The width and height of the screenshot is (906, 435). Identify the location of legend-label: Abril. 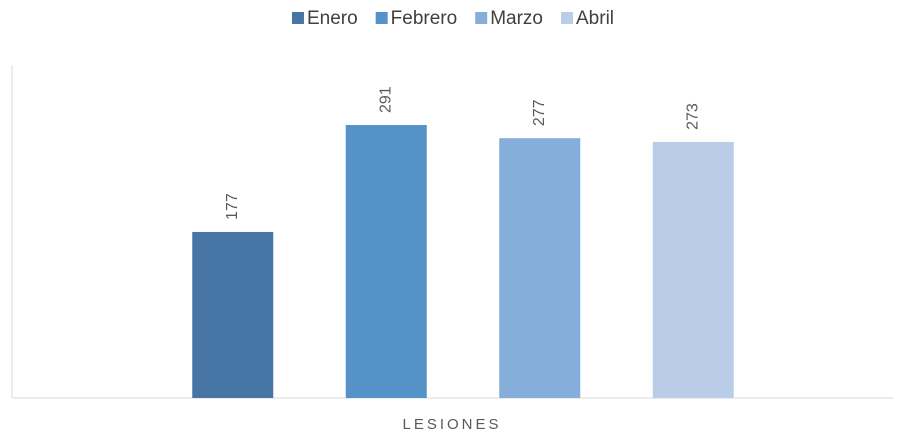
(595, 18).